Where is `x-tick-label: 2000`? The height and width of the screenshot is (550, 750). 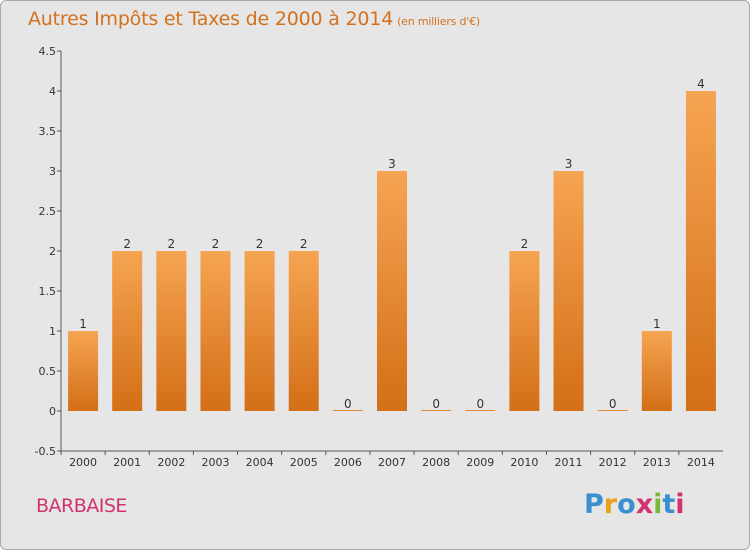 x-tick-label: 2000 is located at coordinates (83, 462).